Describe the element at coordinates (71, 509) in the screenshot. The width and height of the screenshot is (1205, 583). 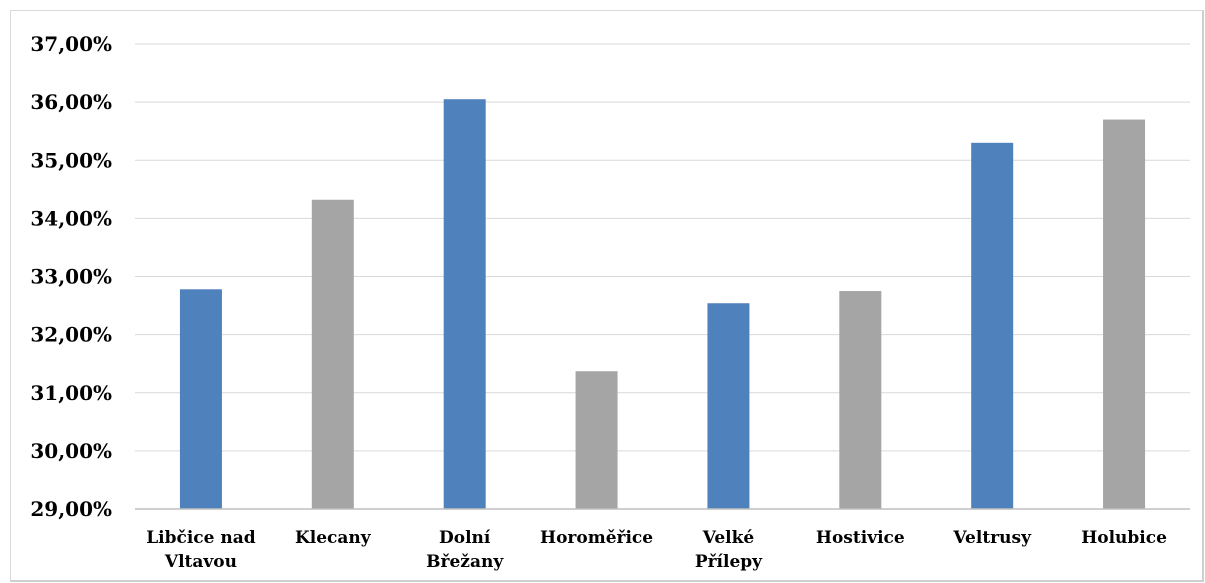
I see `y-tick-label: 29,00%` at that location.